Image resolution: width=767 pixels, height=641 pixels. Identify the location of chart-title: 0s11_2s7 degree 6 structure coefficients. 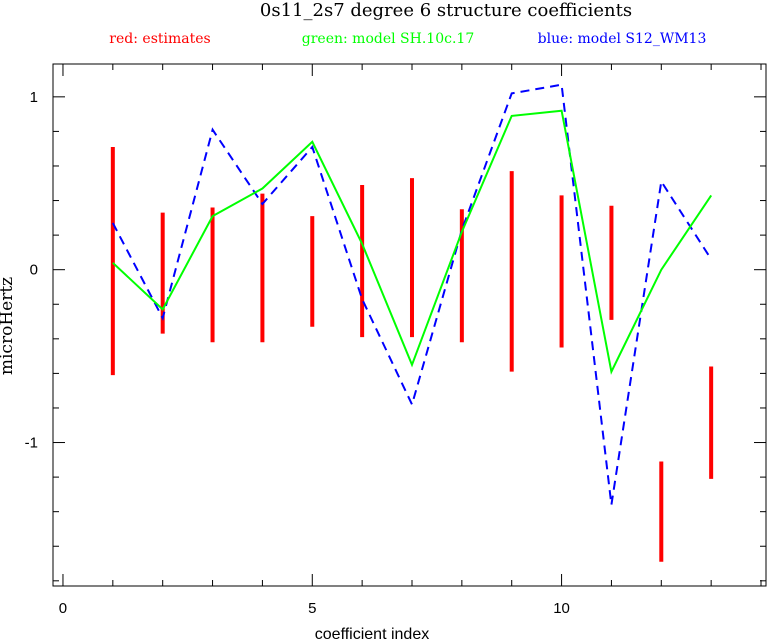
(446, 10).